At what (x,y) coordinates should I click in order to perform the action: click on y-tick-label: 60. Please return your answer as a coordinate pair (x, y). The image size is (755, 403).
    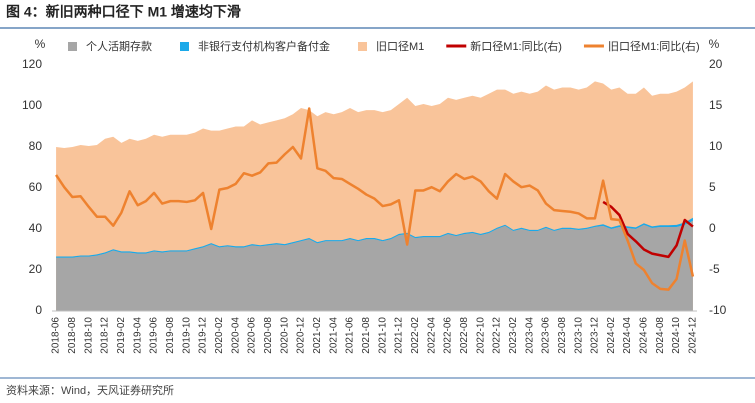
    Looking at the image, I should click on (36, 187).